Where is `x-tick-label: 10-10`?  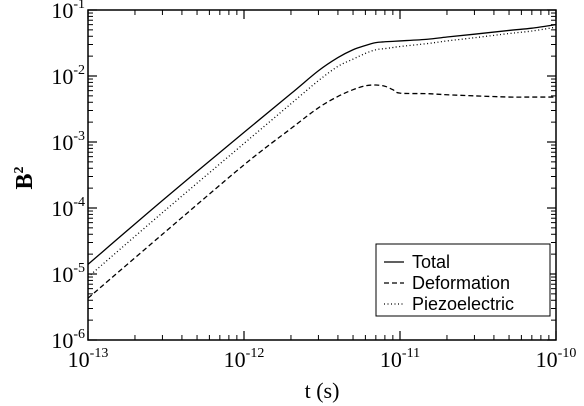
x-tick-label: 10-10 is located at coordinates (556, 359).